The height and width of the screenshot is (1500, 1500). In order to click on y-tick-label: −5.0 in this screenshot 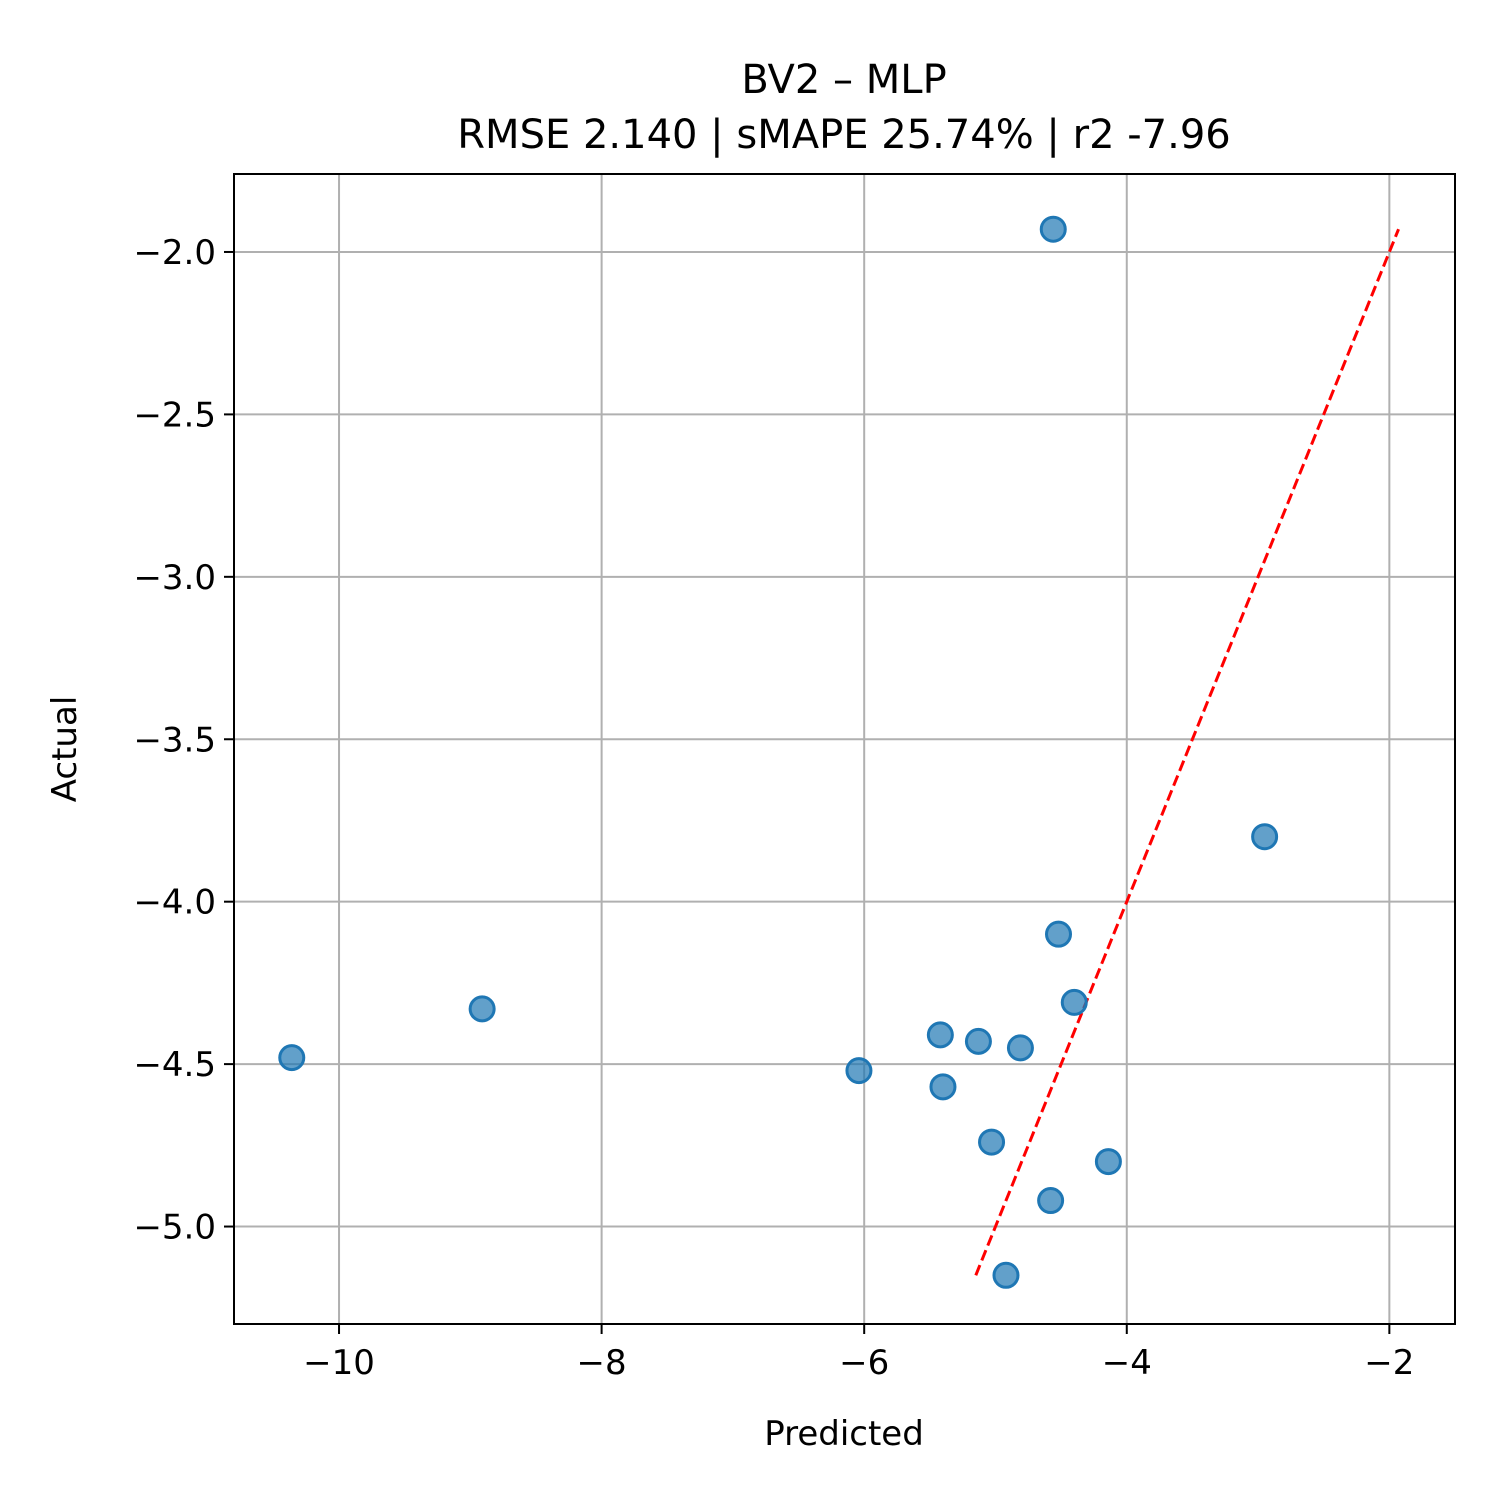, I will do `click(174, 1228)`.